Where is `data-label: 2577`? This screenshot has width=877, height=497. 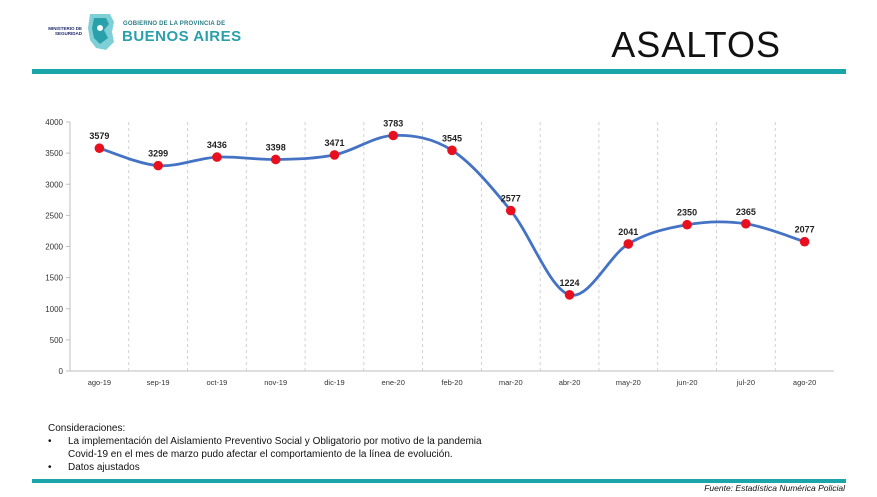
data-label: 2577 is located at coordinates (511, 199).